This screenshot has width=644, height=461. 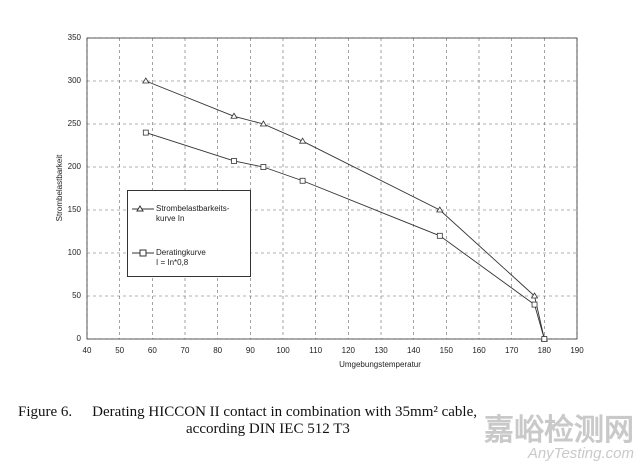 I want to click on x-tick-label: 150, so click(x=447, y=350).